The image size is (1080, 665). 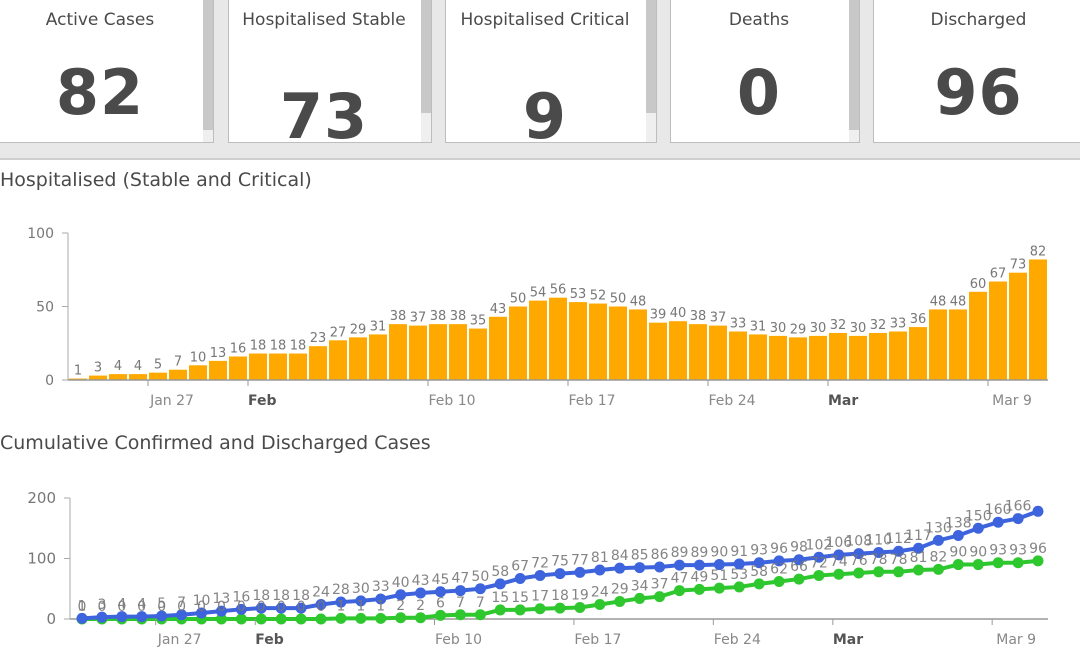 I want to click on bar-value-label: 30, so click(x=858, y=328).